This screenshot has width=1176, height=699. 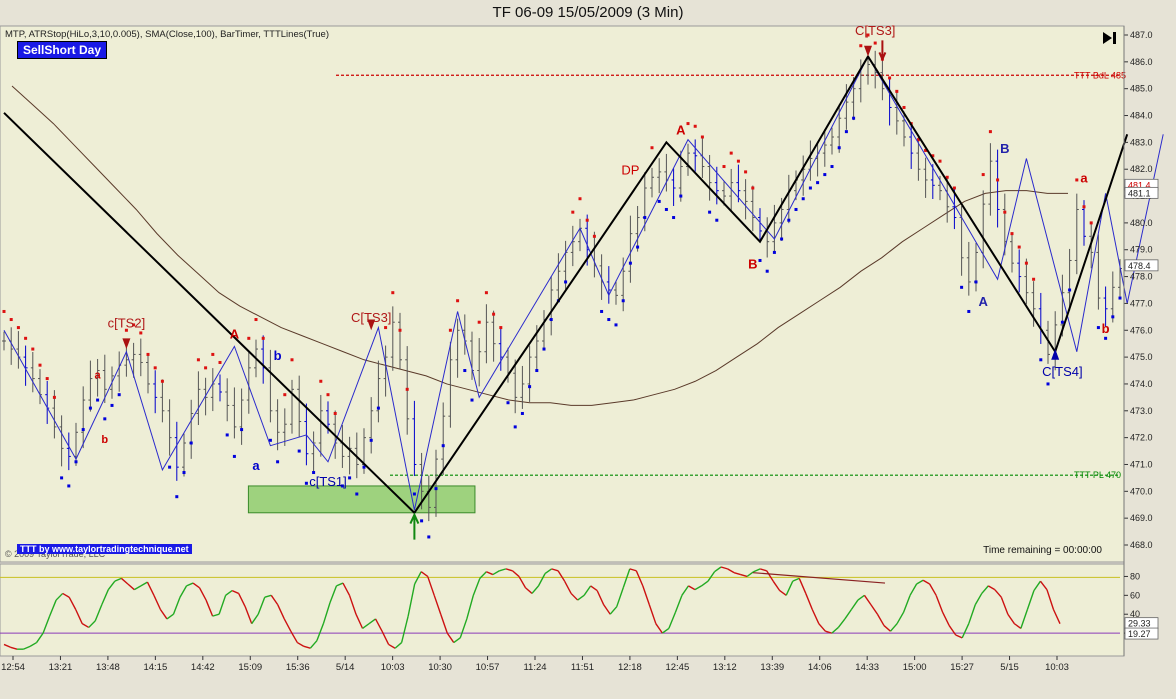 What do you see at coordinates (875, 30) in the screenshot?
I see `wave-label: C[TS3]` at bounding box center [875, 30].